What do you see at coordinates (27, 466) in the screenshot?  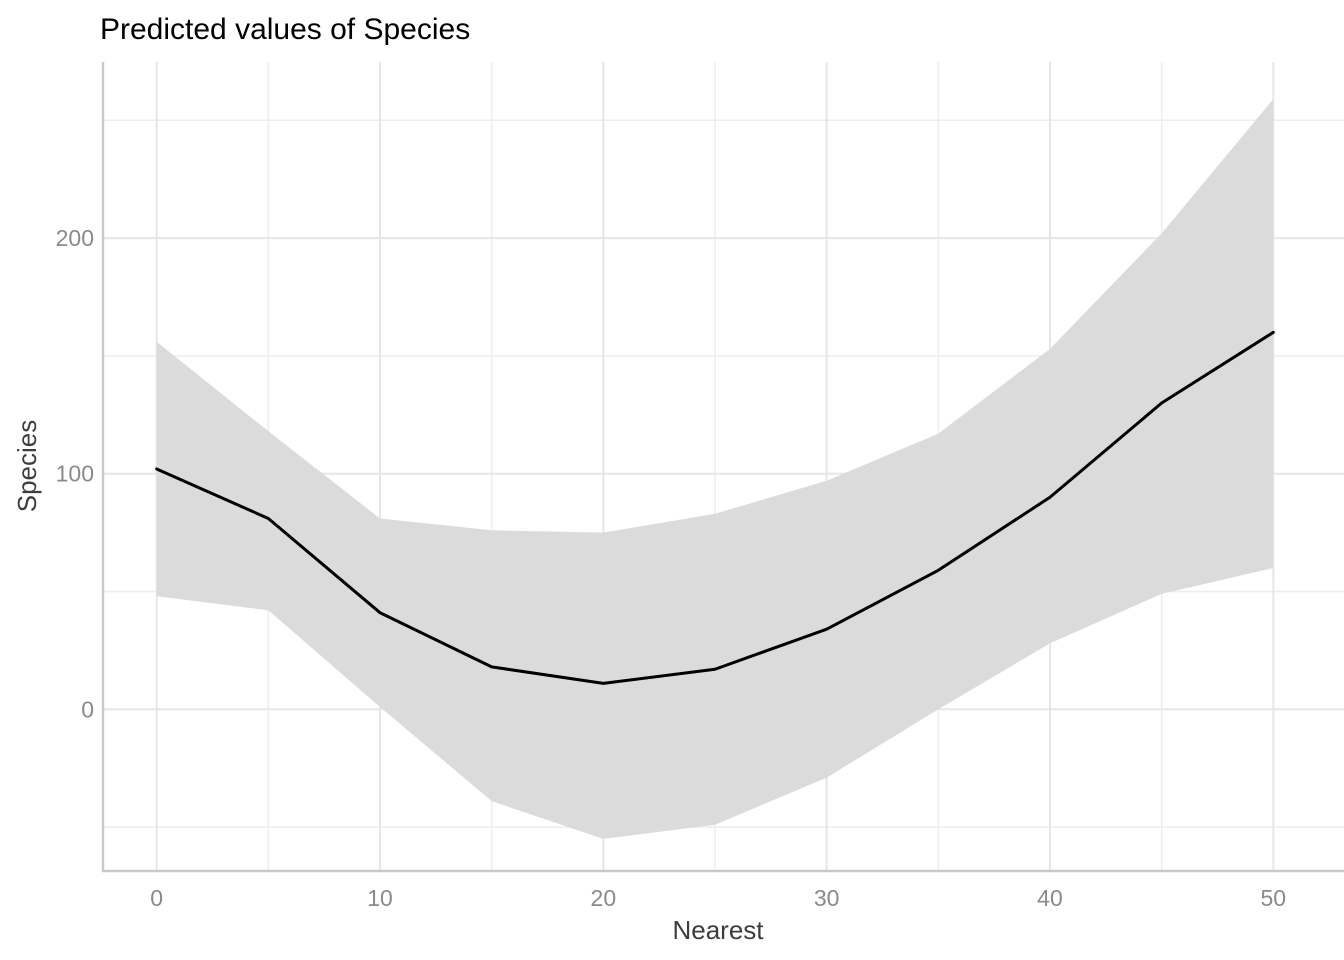 I see `y-axis-title: Species` at bounding box center [27, 466].